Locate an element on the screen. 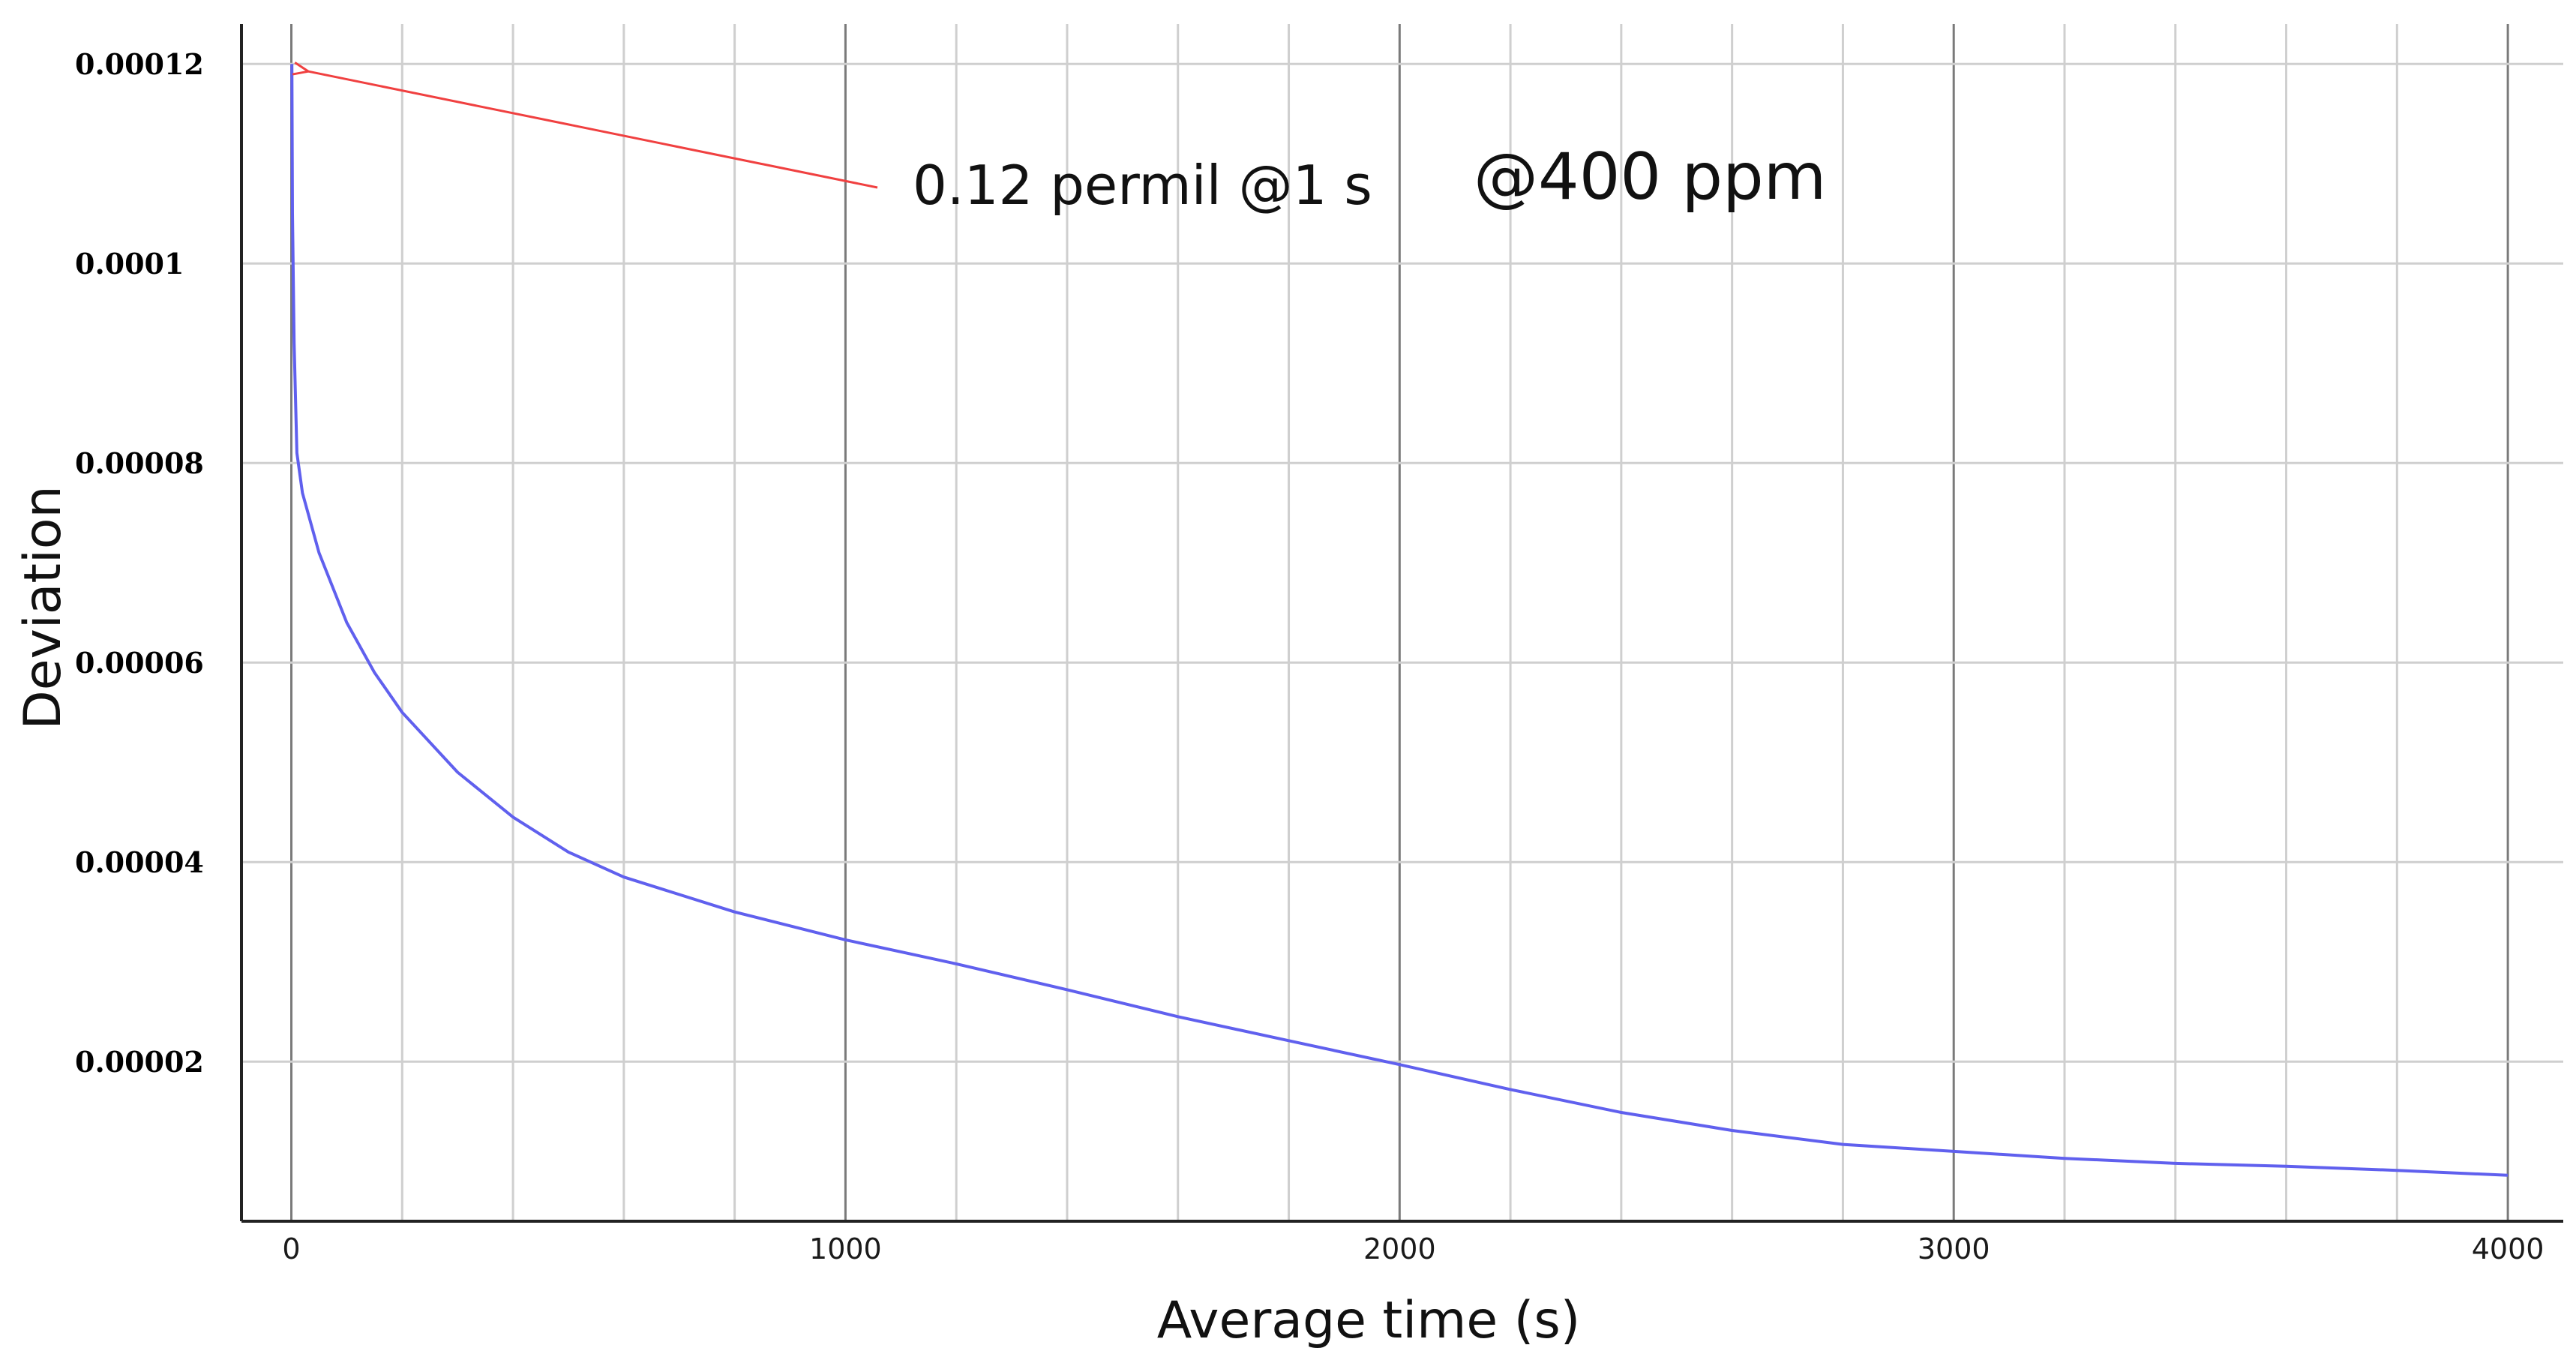  y-axis-title: Deviation is located at coordinates (43, 607).